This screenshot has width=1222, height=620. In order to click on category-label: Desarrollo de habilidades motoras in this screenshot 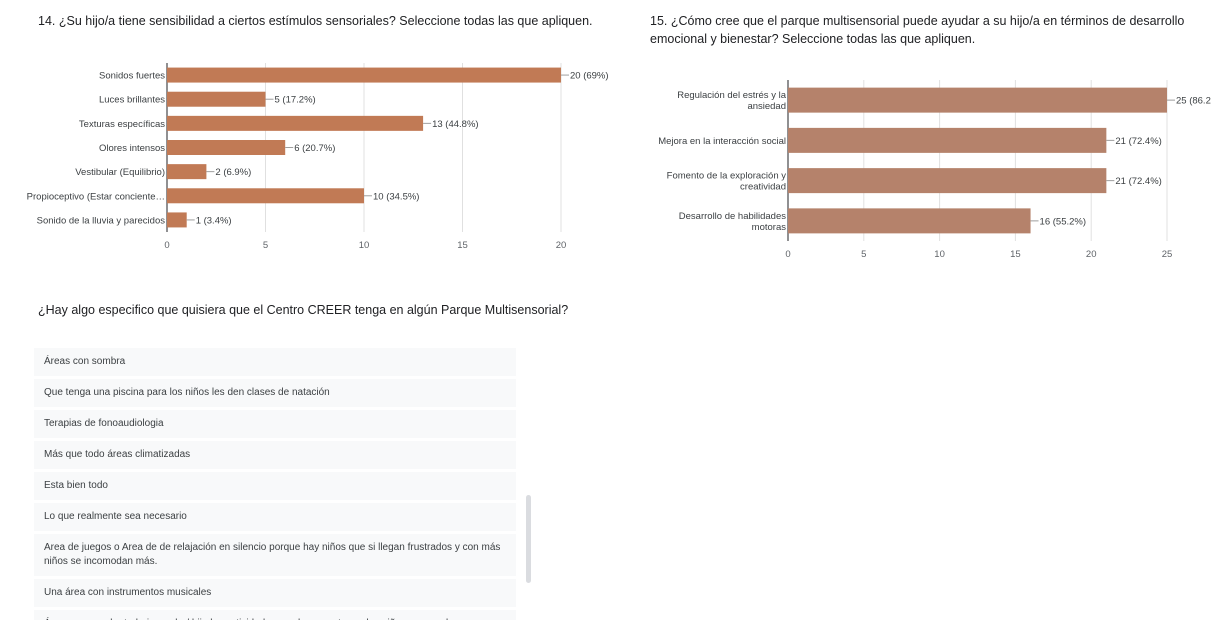, I will do `click(732, 222)`.